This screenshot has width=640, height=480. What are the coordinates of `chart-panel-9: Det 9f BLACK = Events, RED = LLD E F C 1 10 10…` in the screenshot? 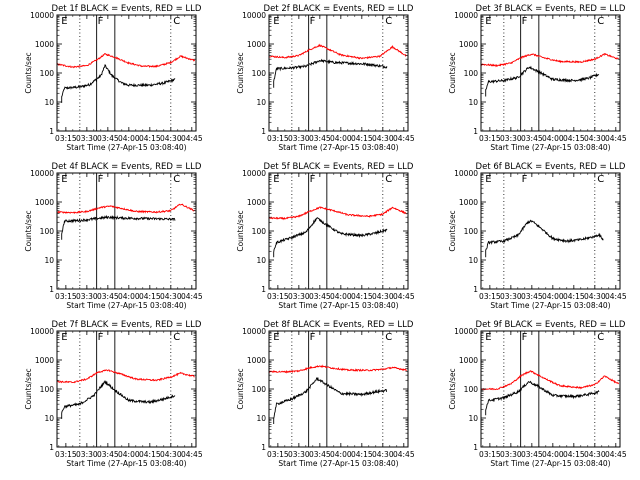 It's located at (537, 394).